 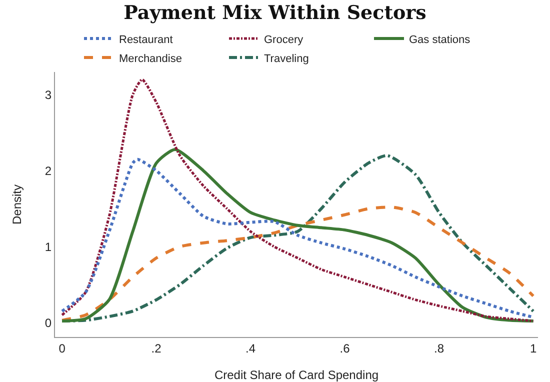 What do you see at coordinates (251, 348) in the screenshot?
I see `x-tick-label: .4` at bounding box center [251, 348].